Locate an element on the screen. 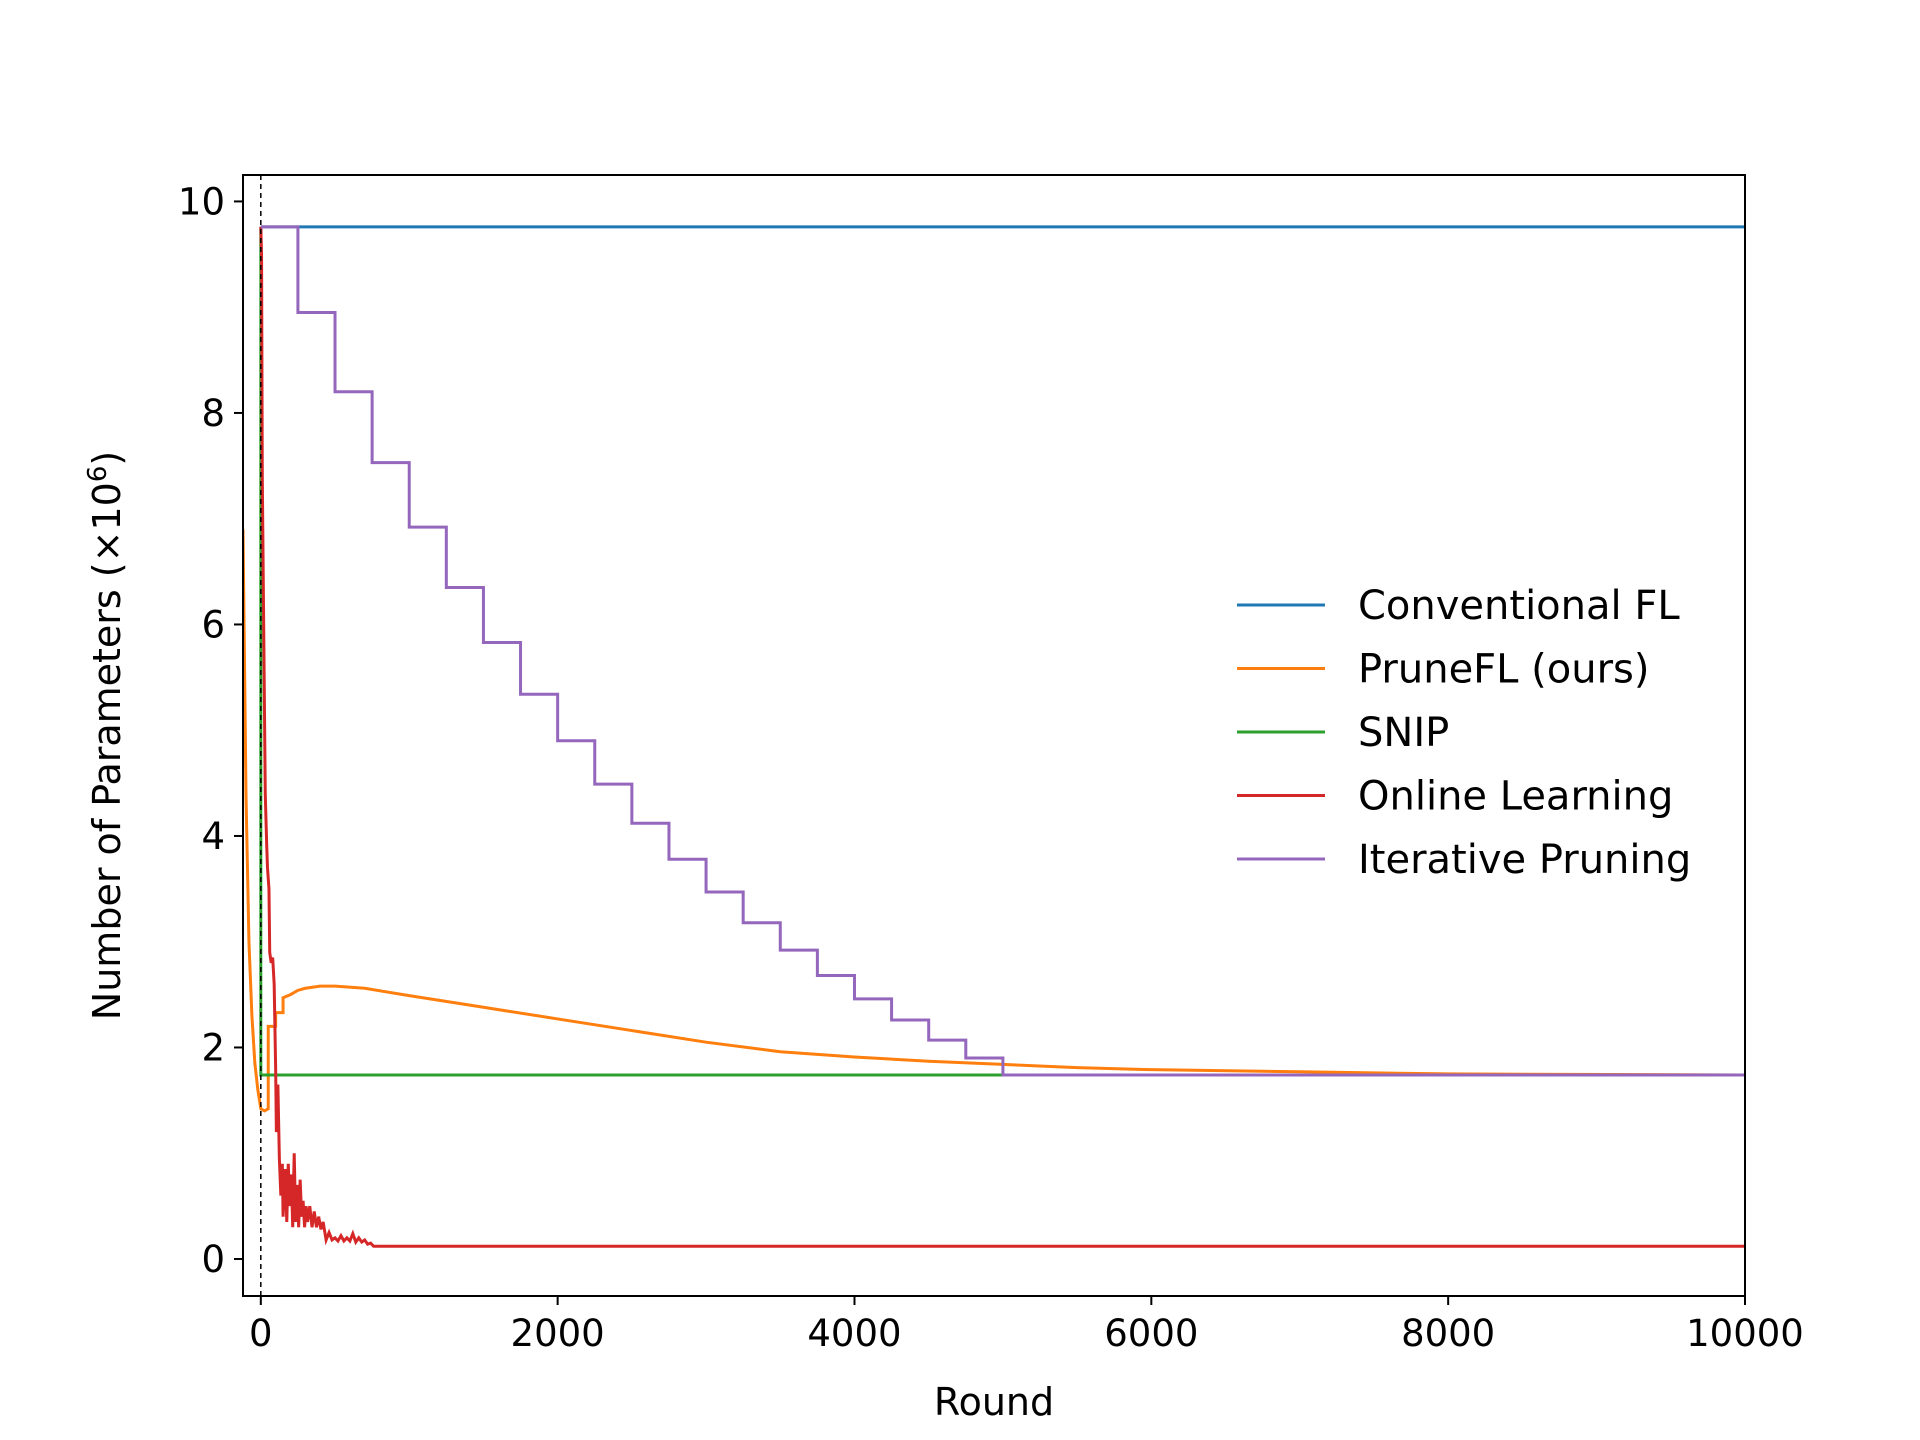 This screenshot has width=1920, height=1440. y-tick-label: 2 is located at coordinates (213, 1047).